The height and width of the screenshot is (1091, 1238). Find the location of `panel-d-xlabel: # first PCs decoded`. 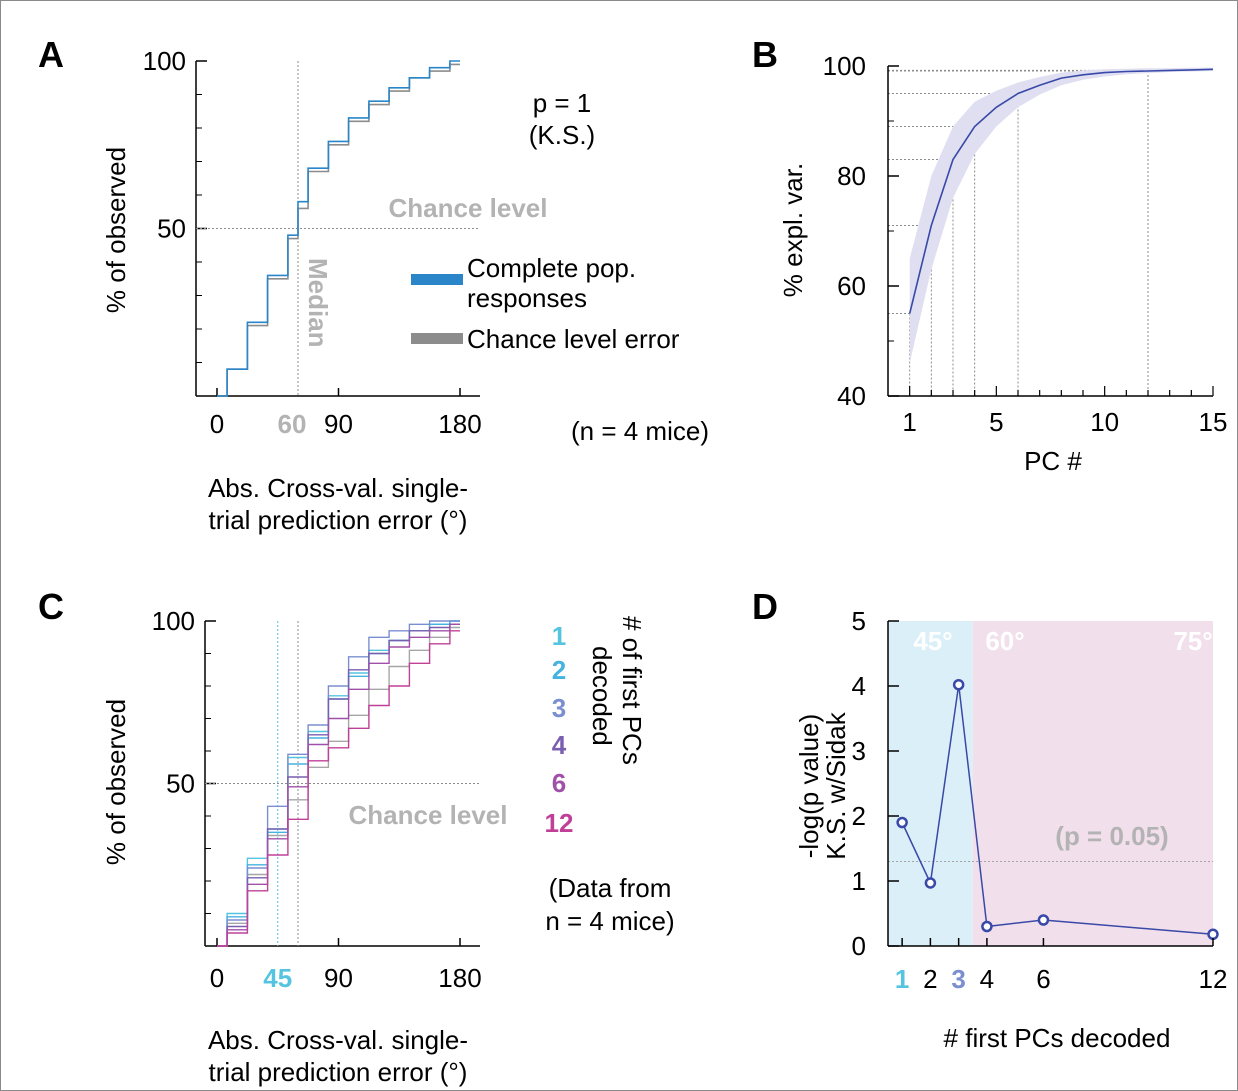

panel-d-xlabel: # first PCs decoded is located at coordinates (1057, 1038).